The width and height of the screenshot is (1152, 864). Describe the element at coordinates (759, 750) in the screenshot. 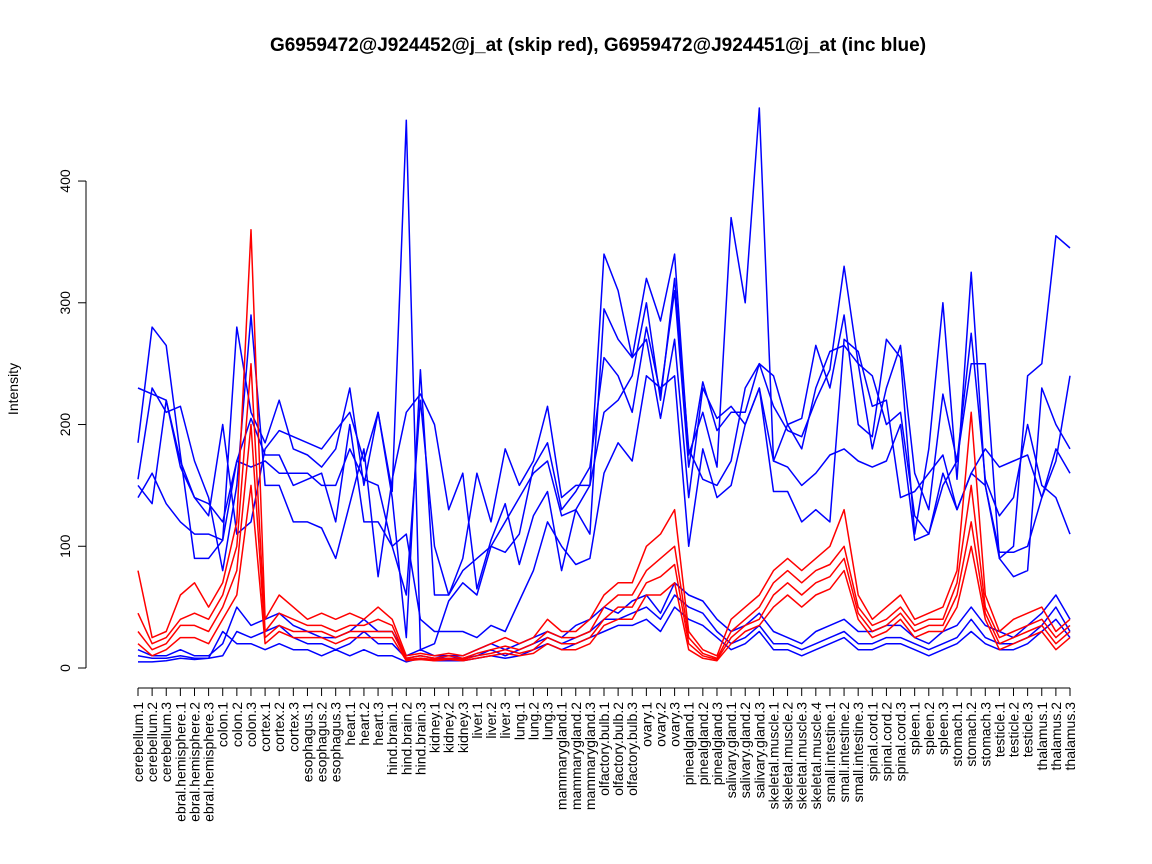

I see `x-tick-label: salivary.gland.3` at that location.